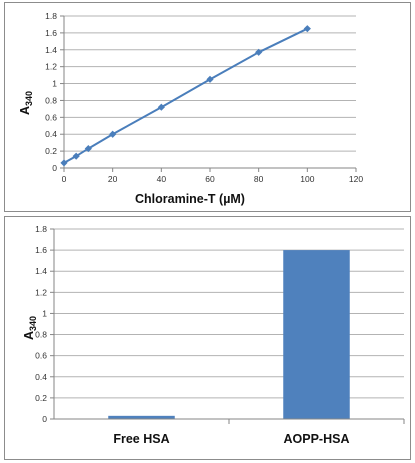 The image size is (415, 463). I want to click on category-labels: Free HSA AOPP-HSA, so click(231, 439).